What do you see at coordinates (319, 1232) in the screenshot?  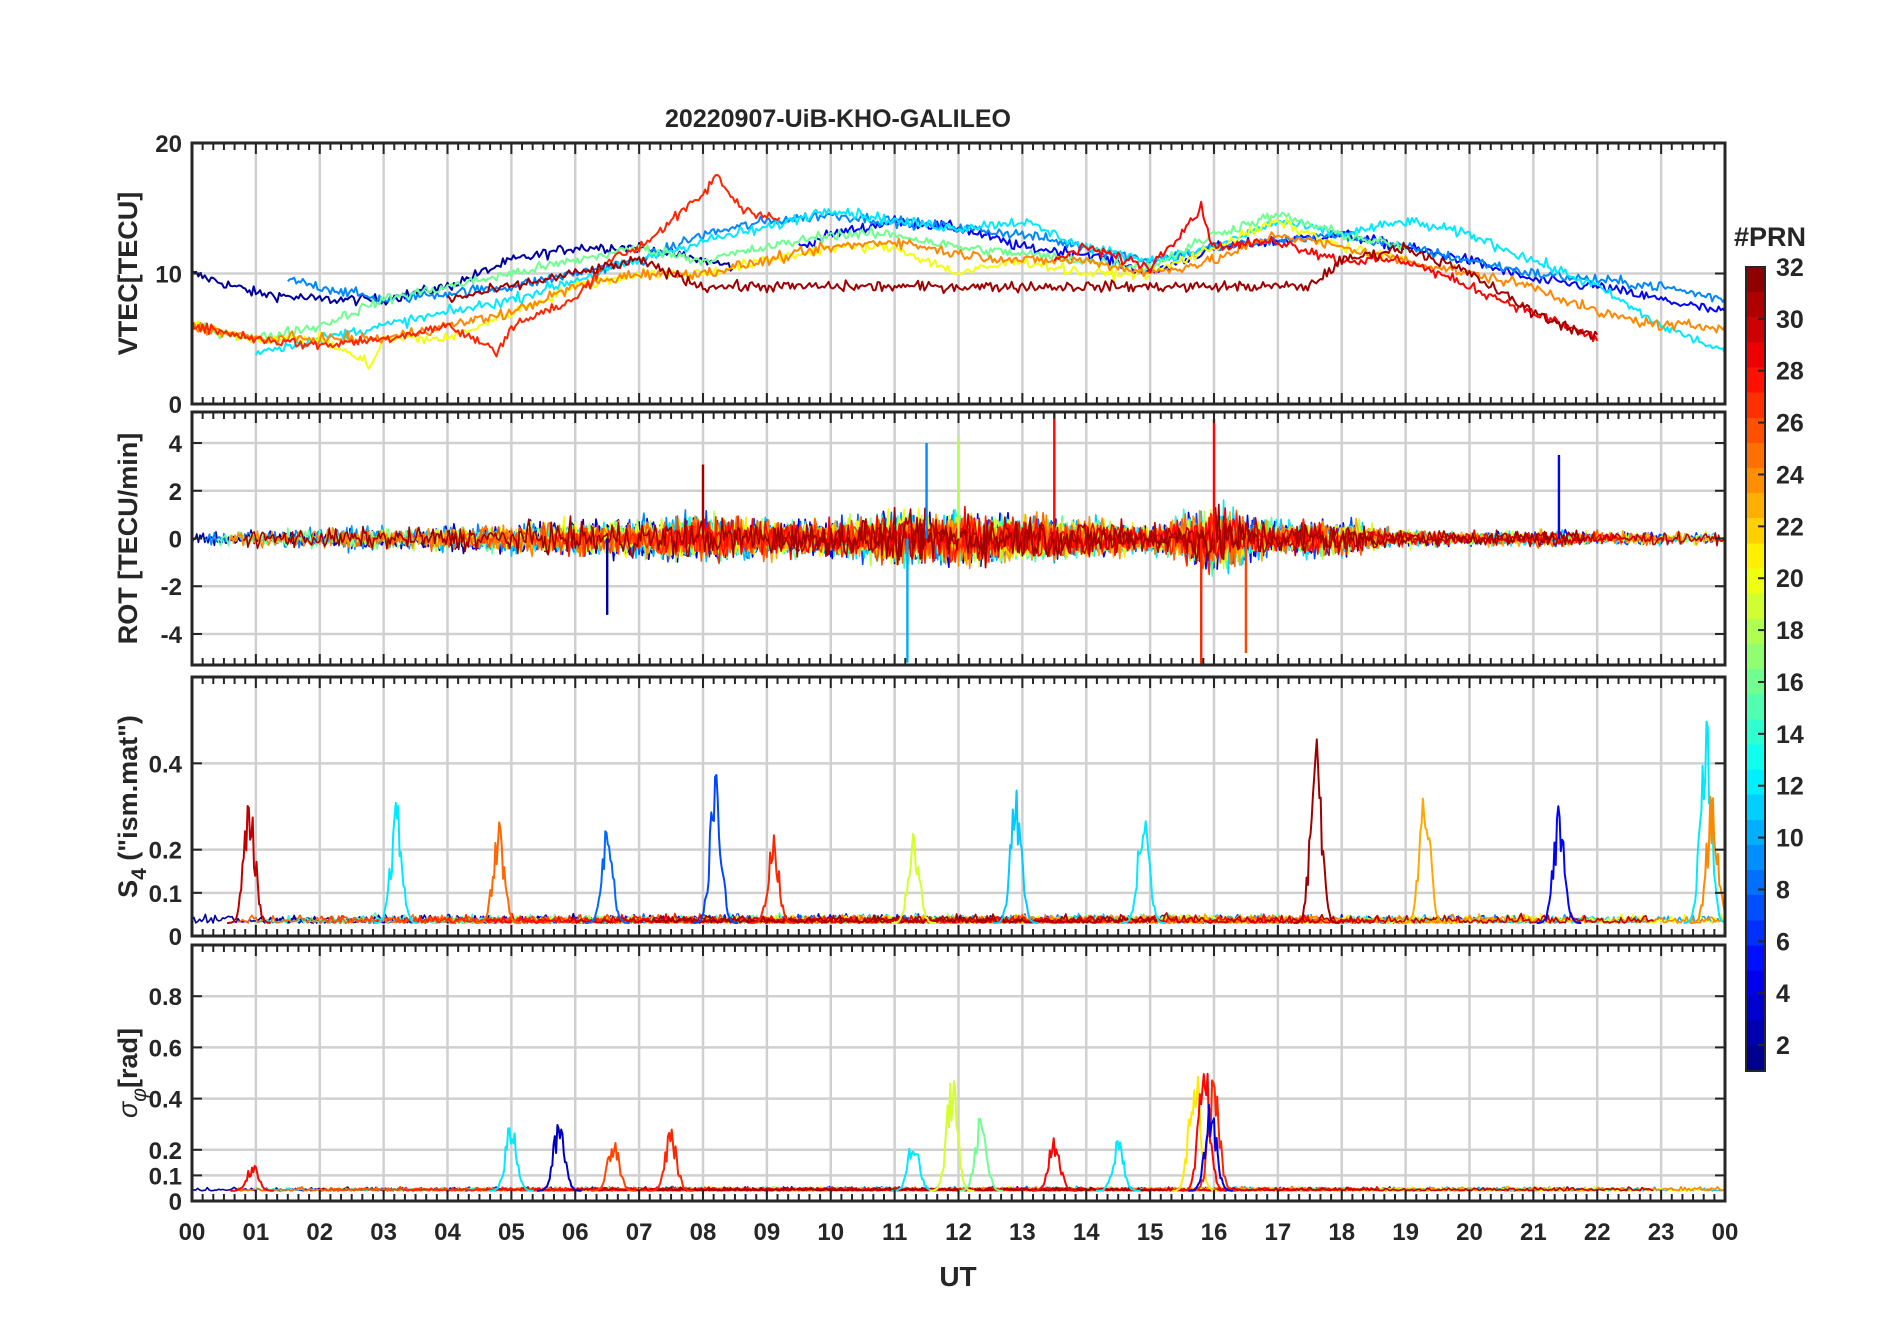 I see `x-tick-label: 02` at bounding box center [319, 1232].